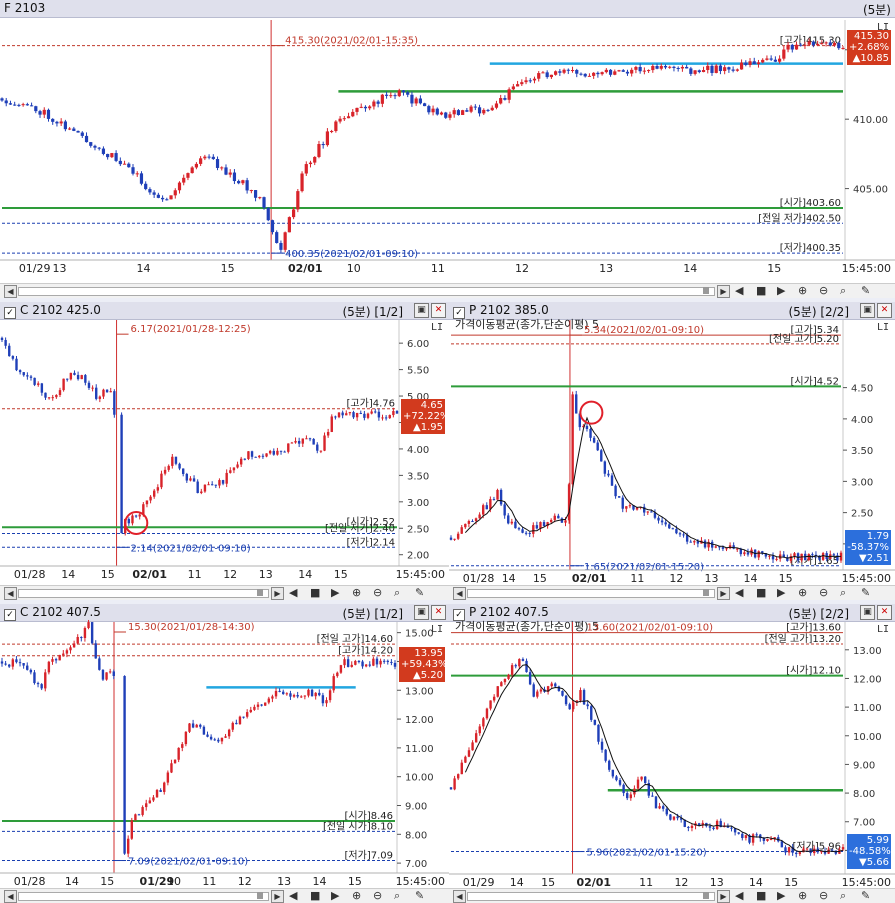 The image size is (895, 903). I want to click on reference-line-label: [시가]12.10, so click(813, 671).